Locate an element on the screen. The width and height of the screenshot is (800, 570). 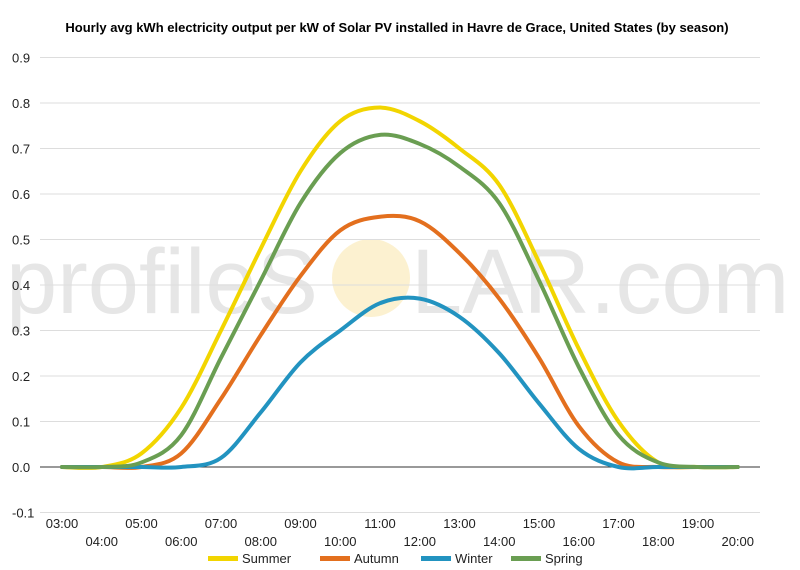
y-tick-label: 0.4 is located at coordinates (21, 285).